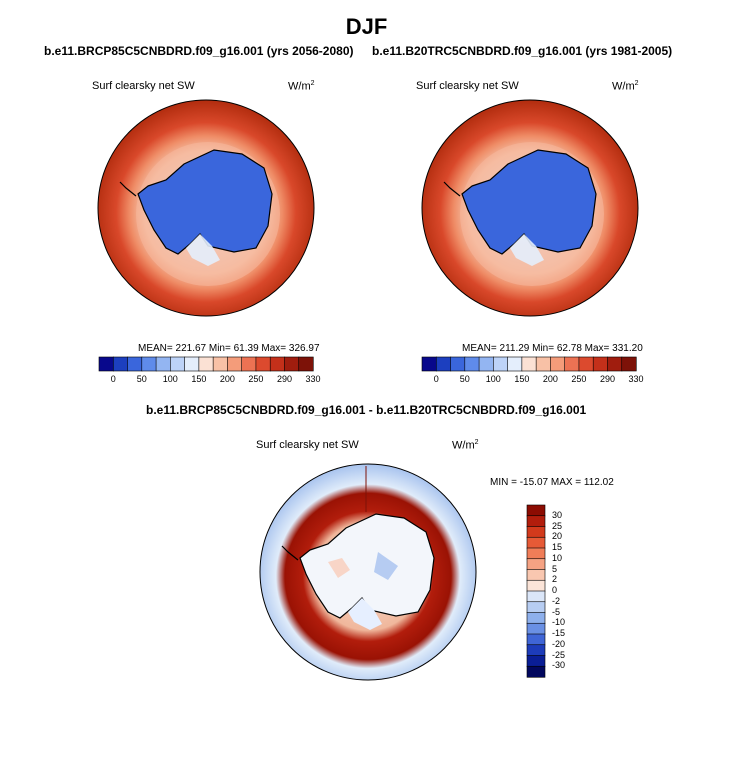 The width and height of the screenshot is (733, 772). Describe the element at coordinates (557, 547) in the screenshot. I see `diff-colorbar-tick: 15` at that location.